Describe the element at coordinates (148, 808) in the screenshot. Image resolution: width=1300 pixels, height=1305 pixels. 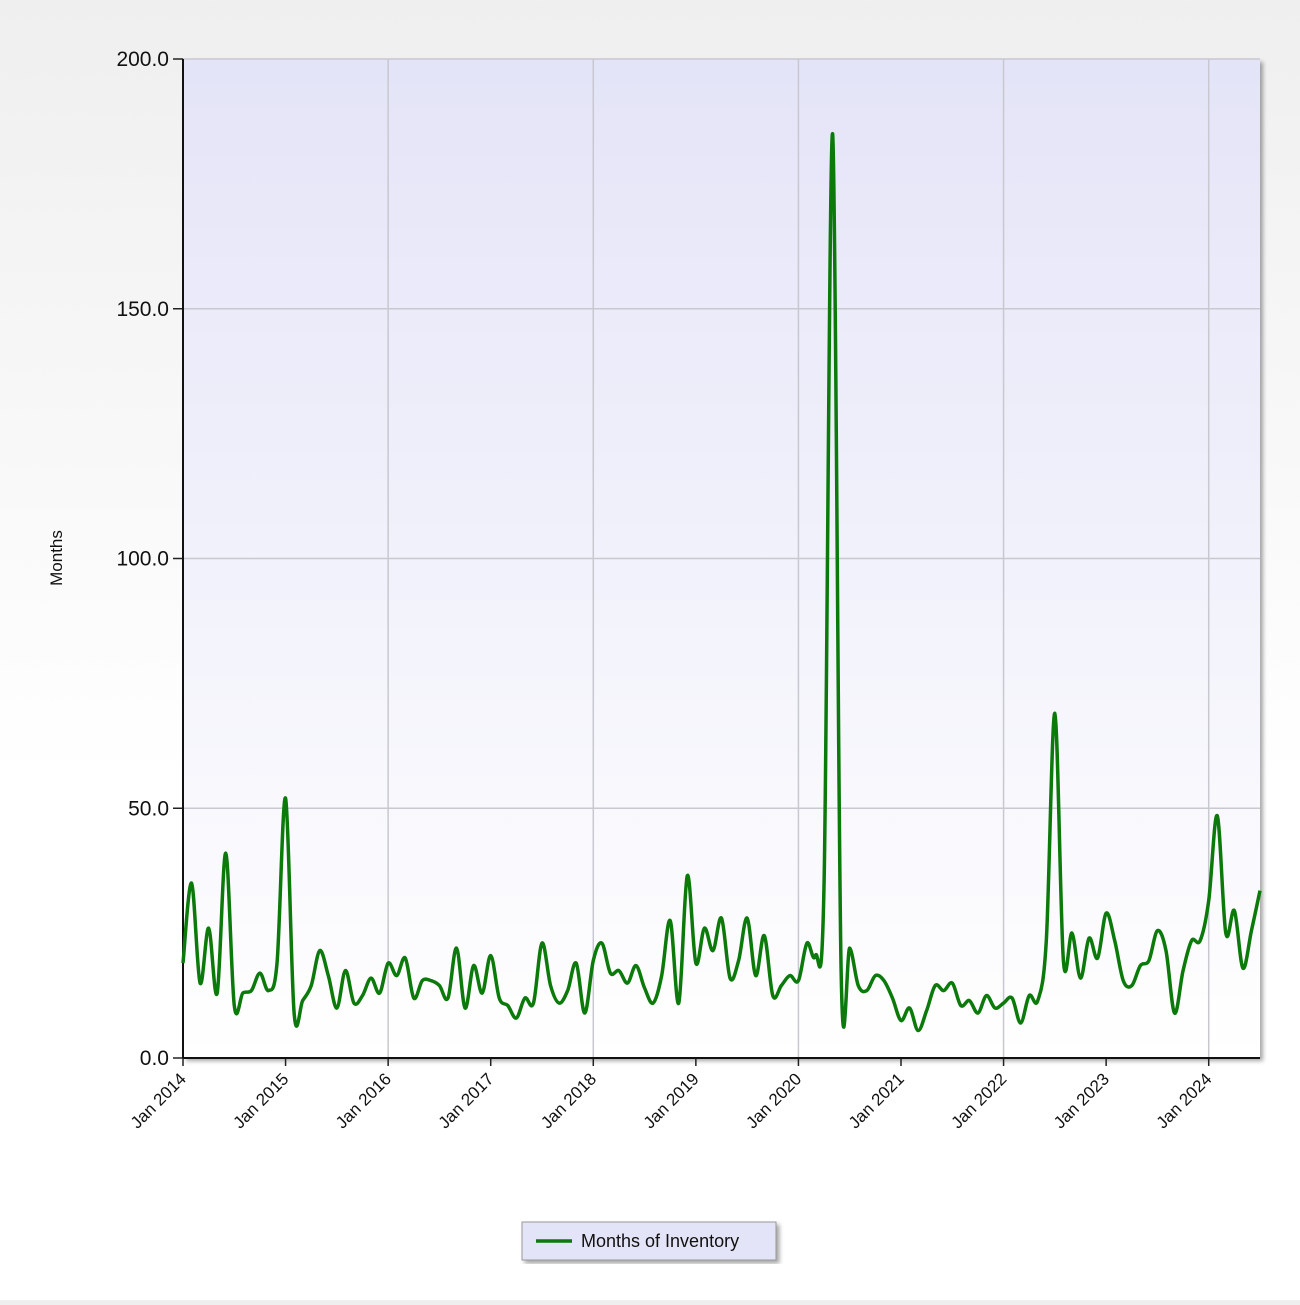
I see `y-tick-label: 50.0` at that location.